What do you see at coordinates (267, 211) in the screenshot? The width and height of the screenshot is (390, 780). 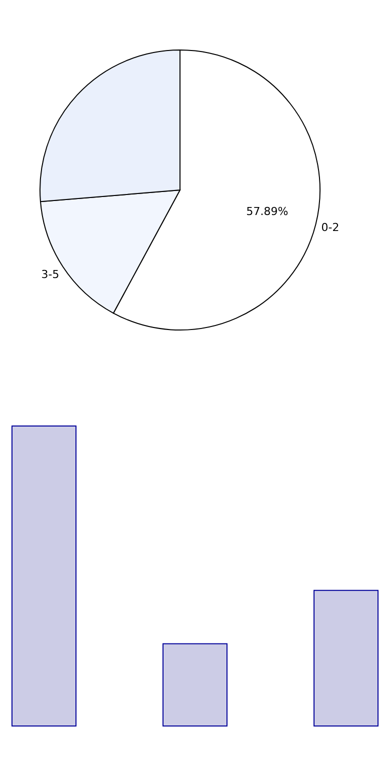 I see `data-label: 57.89%` at bounding box center [267, 211].